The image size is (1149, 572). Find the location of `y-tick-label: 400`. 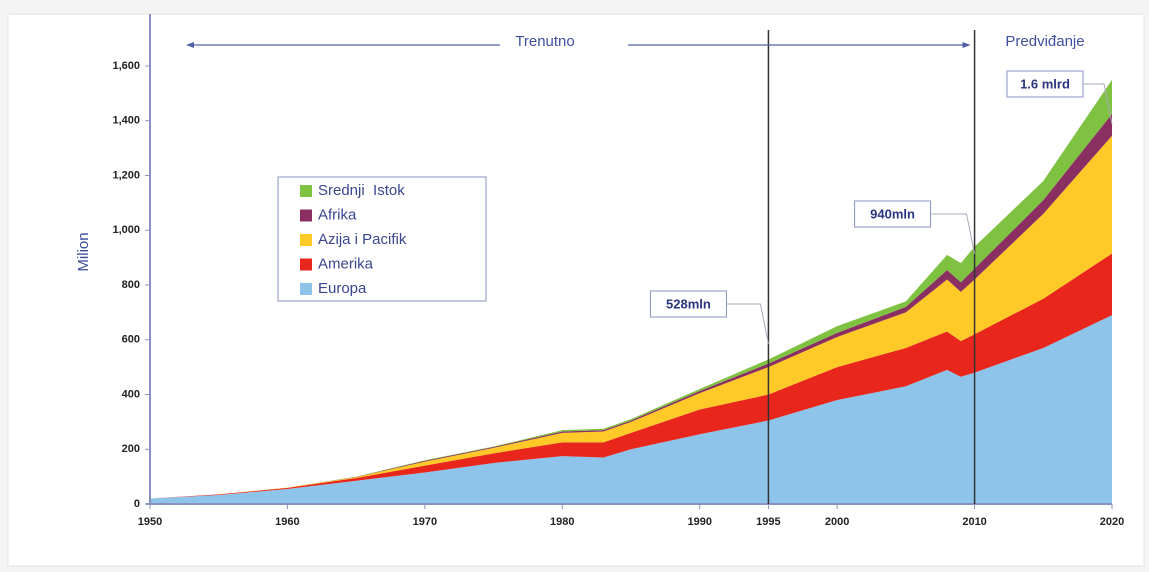

y-tick-label: 400 is located at coordinates (131, 394).